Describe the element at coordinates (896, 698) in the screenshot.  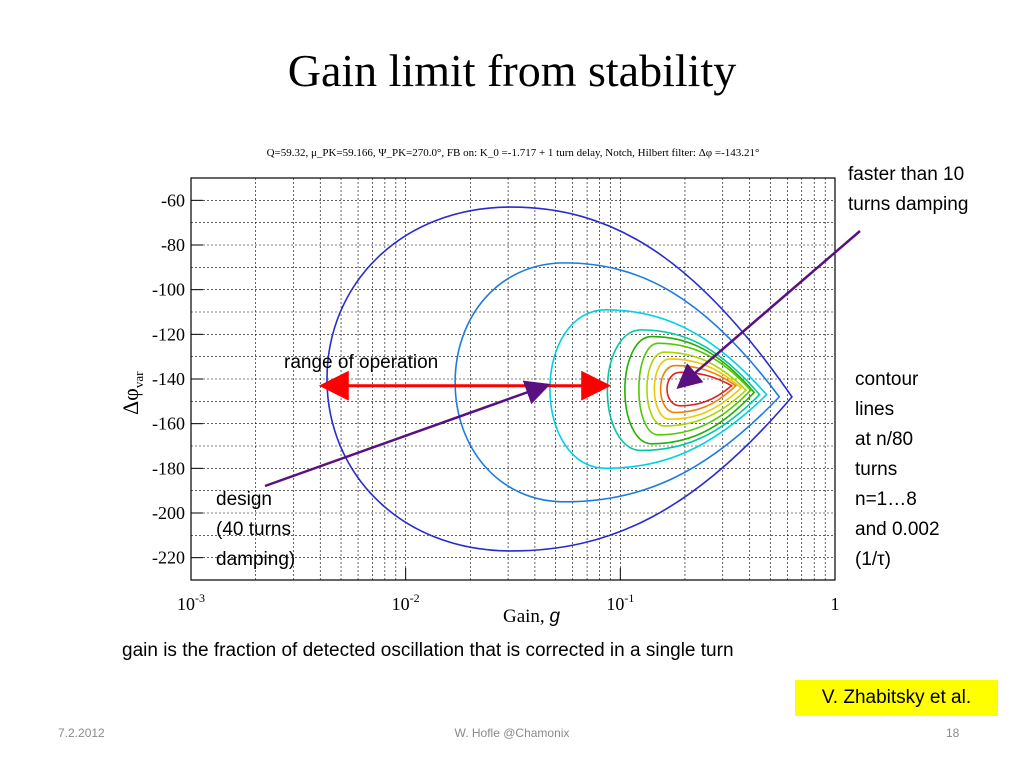
I see `citation-badge: V. Zhabitsky et al.` at that location.